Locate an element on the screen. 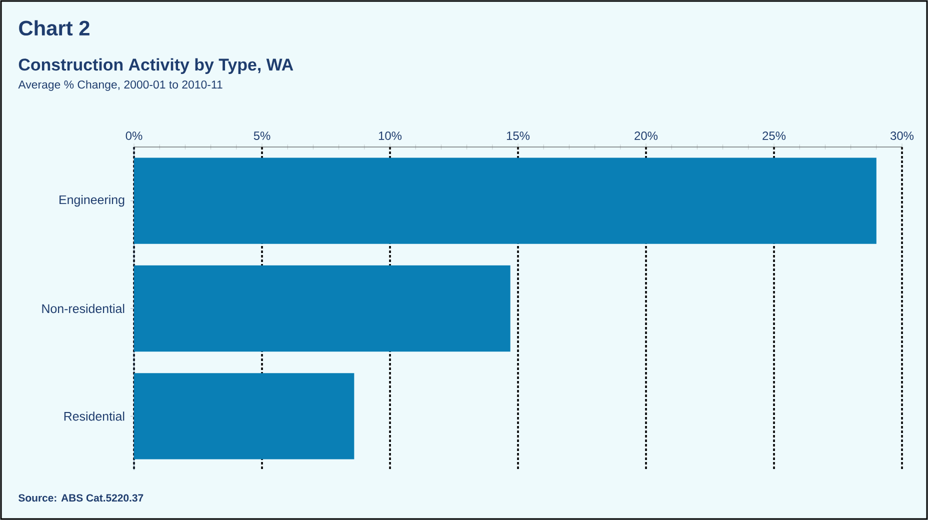 The height and width of the screenshot is (520, 928). x-tick-label: 5% is located at coordinates (262, 136).